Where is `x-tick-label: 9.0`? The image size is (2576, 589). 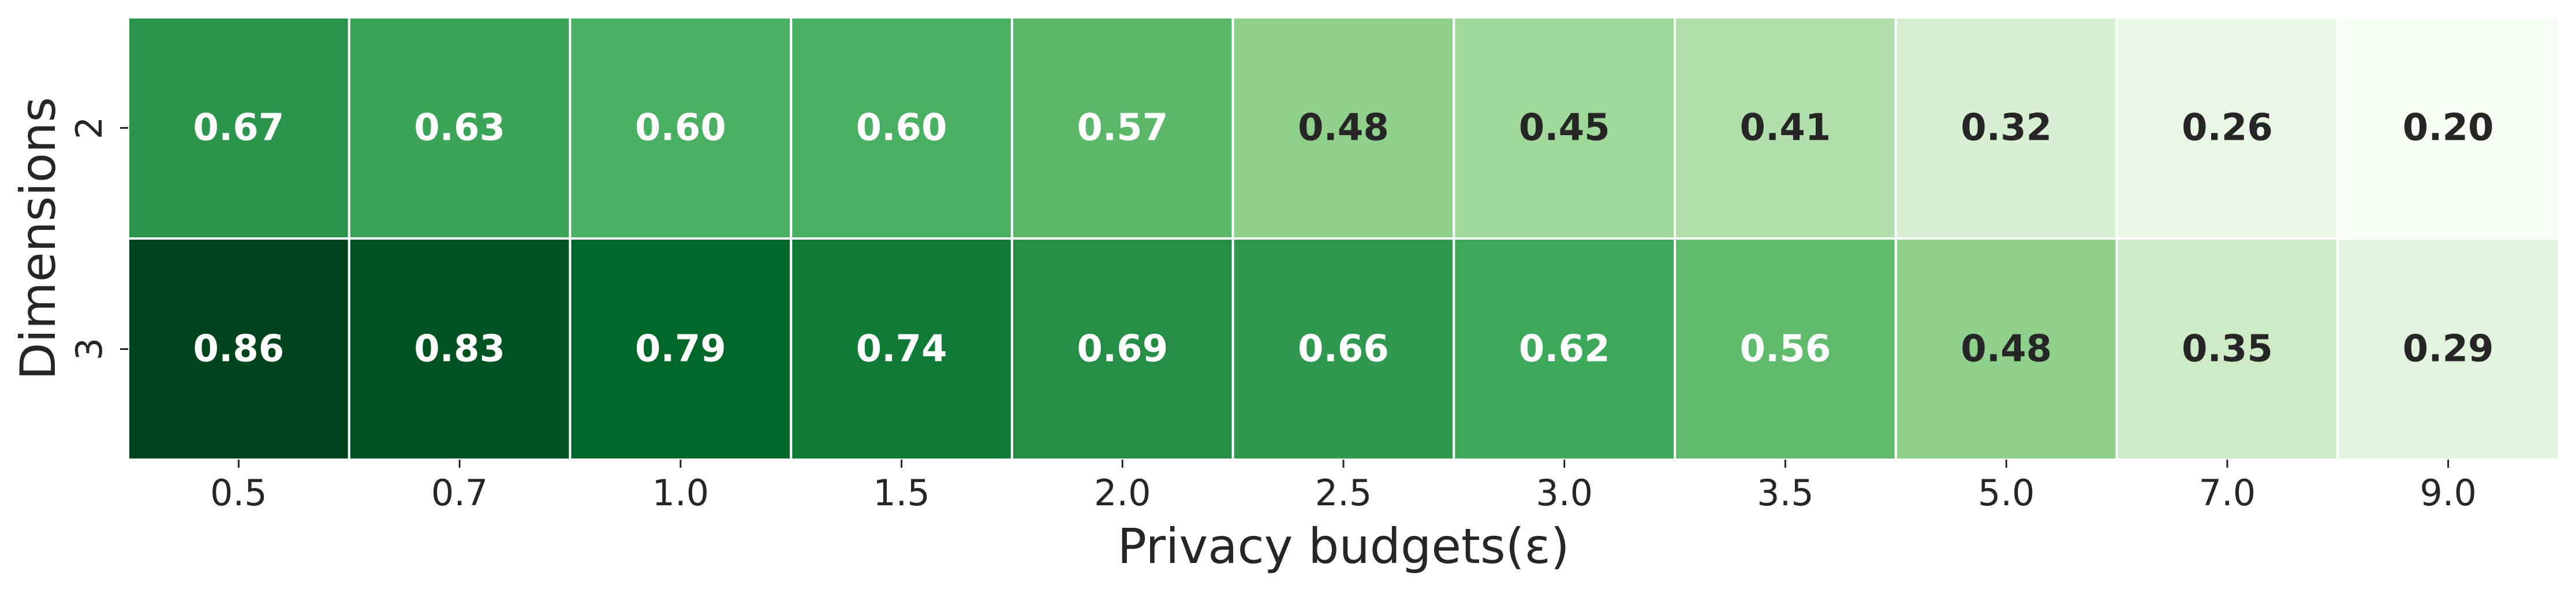
x-tick-label: 9.0 is located at coordinates (2448, 493).